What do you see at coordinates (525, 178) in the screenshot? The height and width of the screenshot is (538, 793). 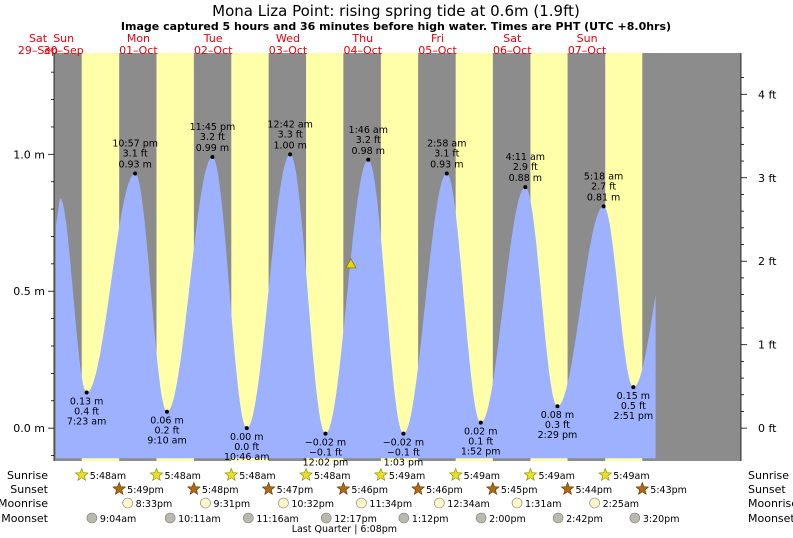 I see `extreme-m-label: 0.88 m` at bounding box center [525, 178].